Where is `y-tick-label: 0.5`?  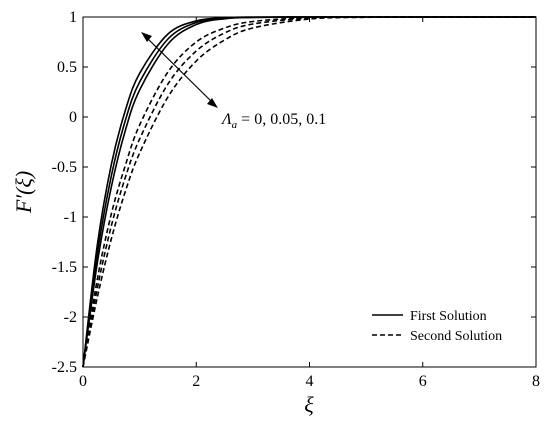 y-tick-label: 0.5 is located at coordinates (67, 67).